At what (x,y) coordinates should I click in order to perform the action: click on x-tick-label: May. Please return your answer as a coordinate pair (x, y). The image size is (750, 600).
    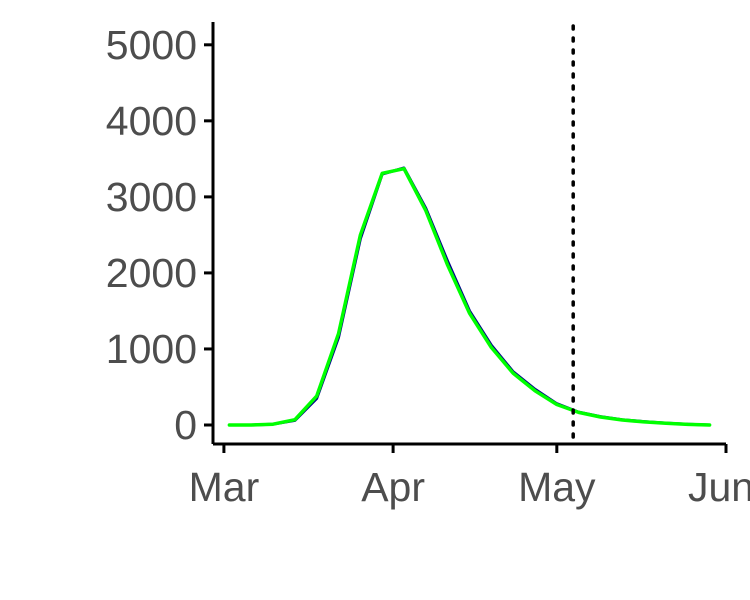
    Looking at the image, I should click on (557, 487).